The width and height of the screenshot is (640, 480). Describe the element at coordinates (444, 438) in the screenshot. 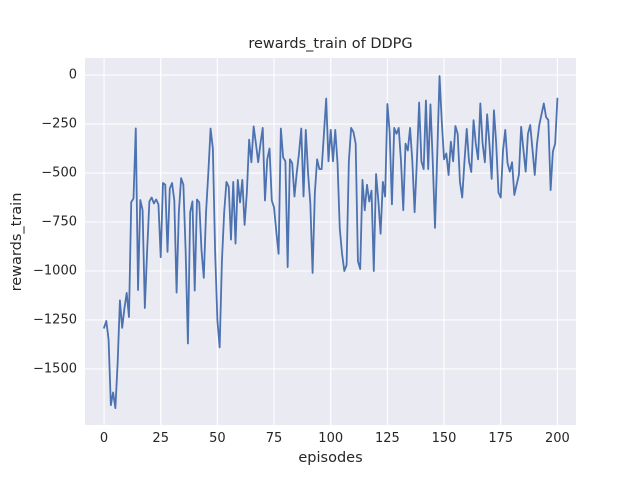

I see `x-tick-label: 150` at that location.